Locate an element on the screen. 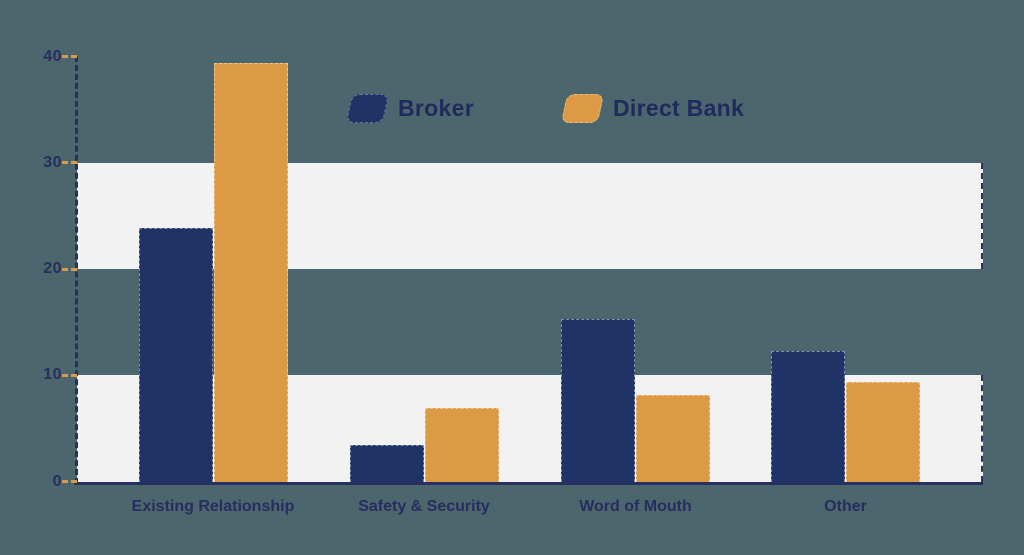 Image resolution: width=1024 pixels, height=555 pixels. y-tick-label-0: 0 is located at coordinates (57, 481).